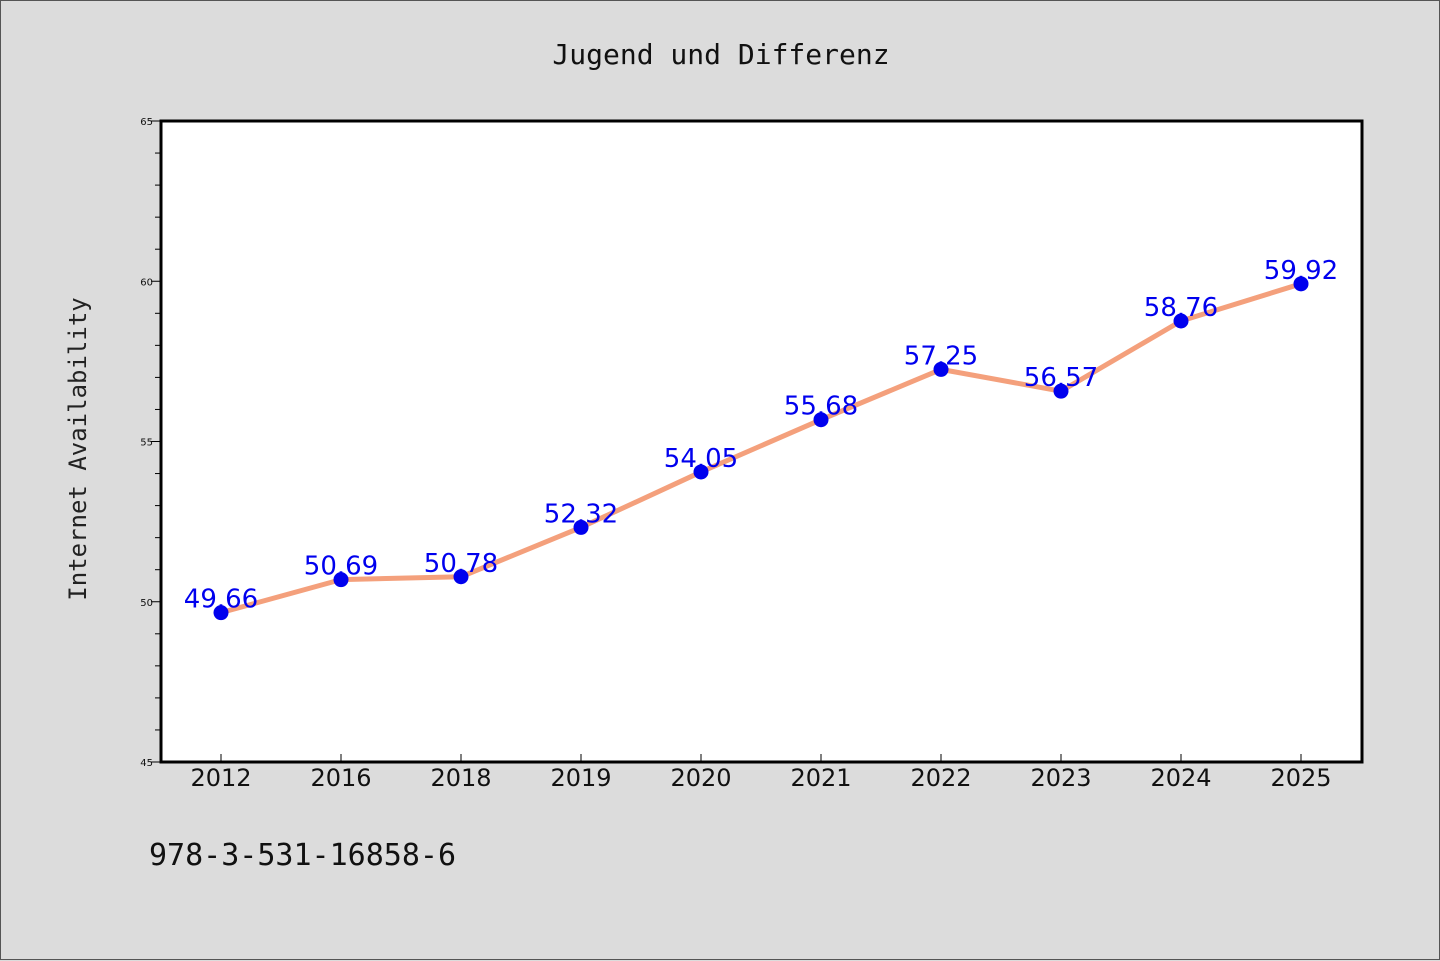 Image resolution: width=1440 pixels, height=961 pixels. Describe the element at coordinates (146, 603) in the screenshot. I see `y-tick-label: 50` at that location.